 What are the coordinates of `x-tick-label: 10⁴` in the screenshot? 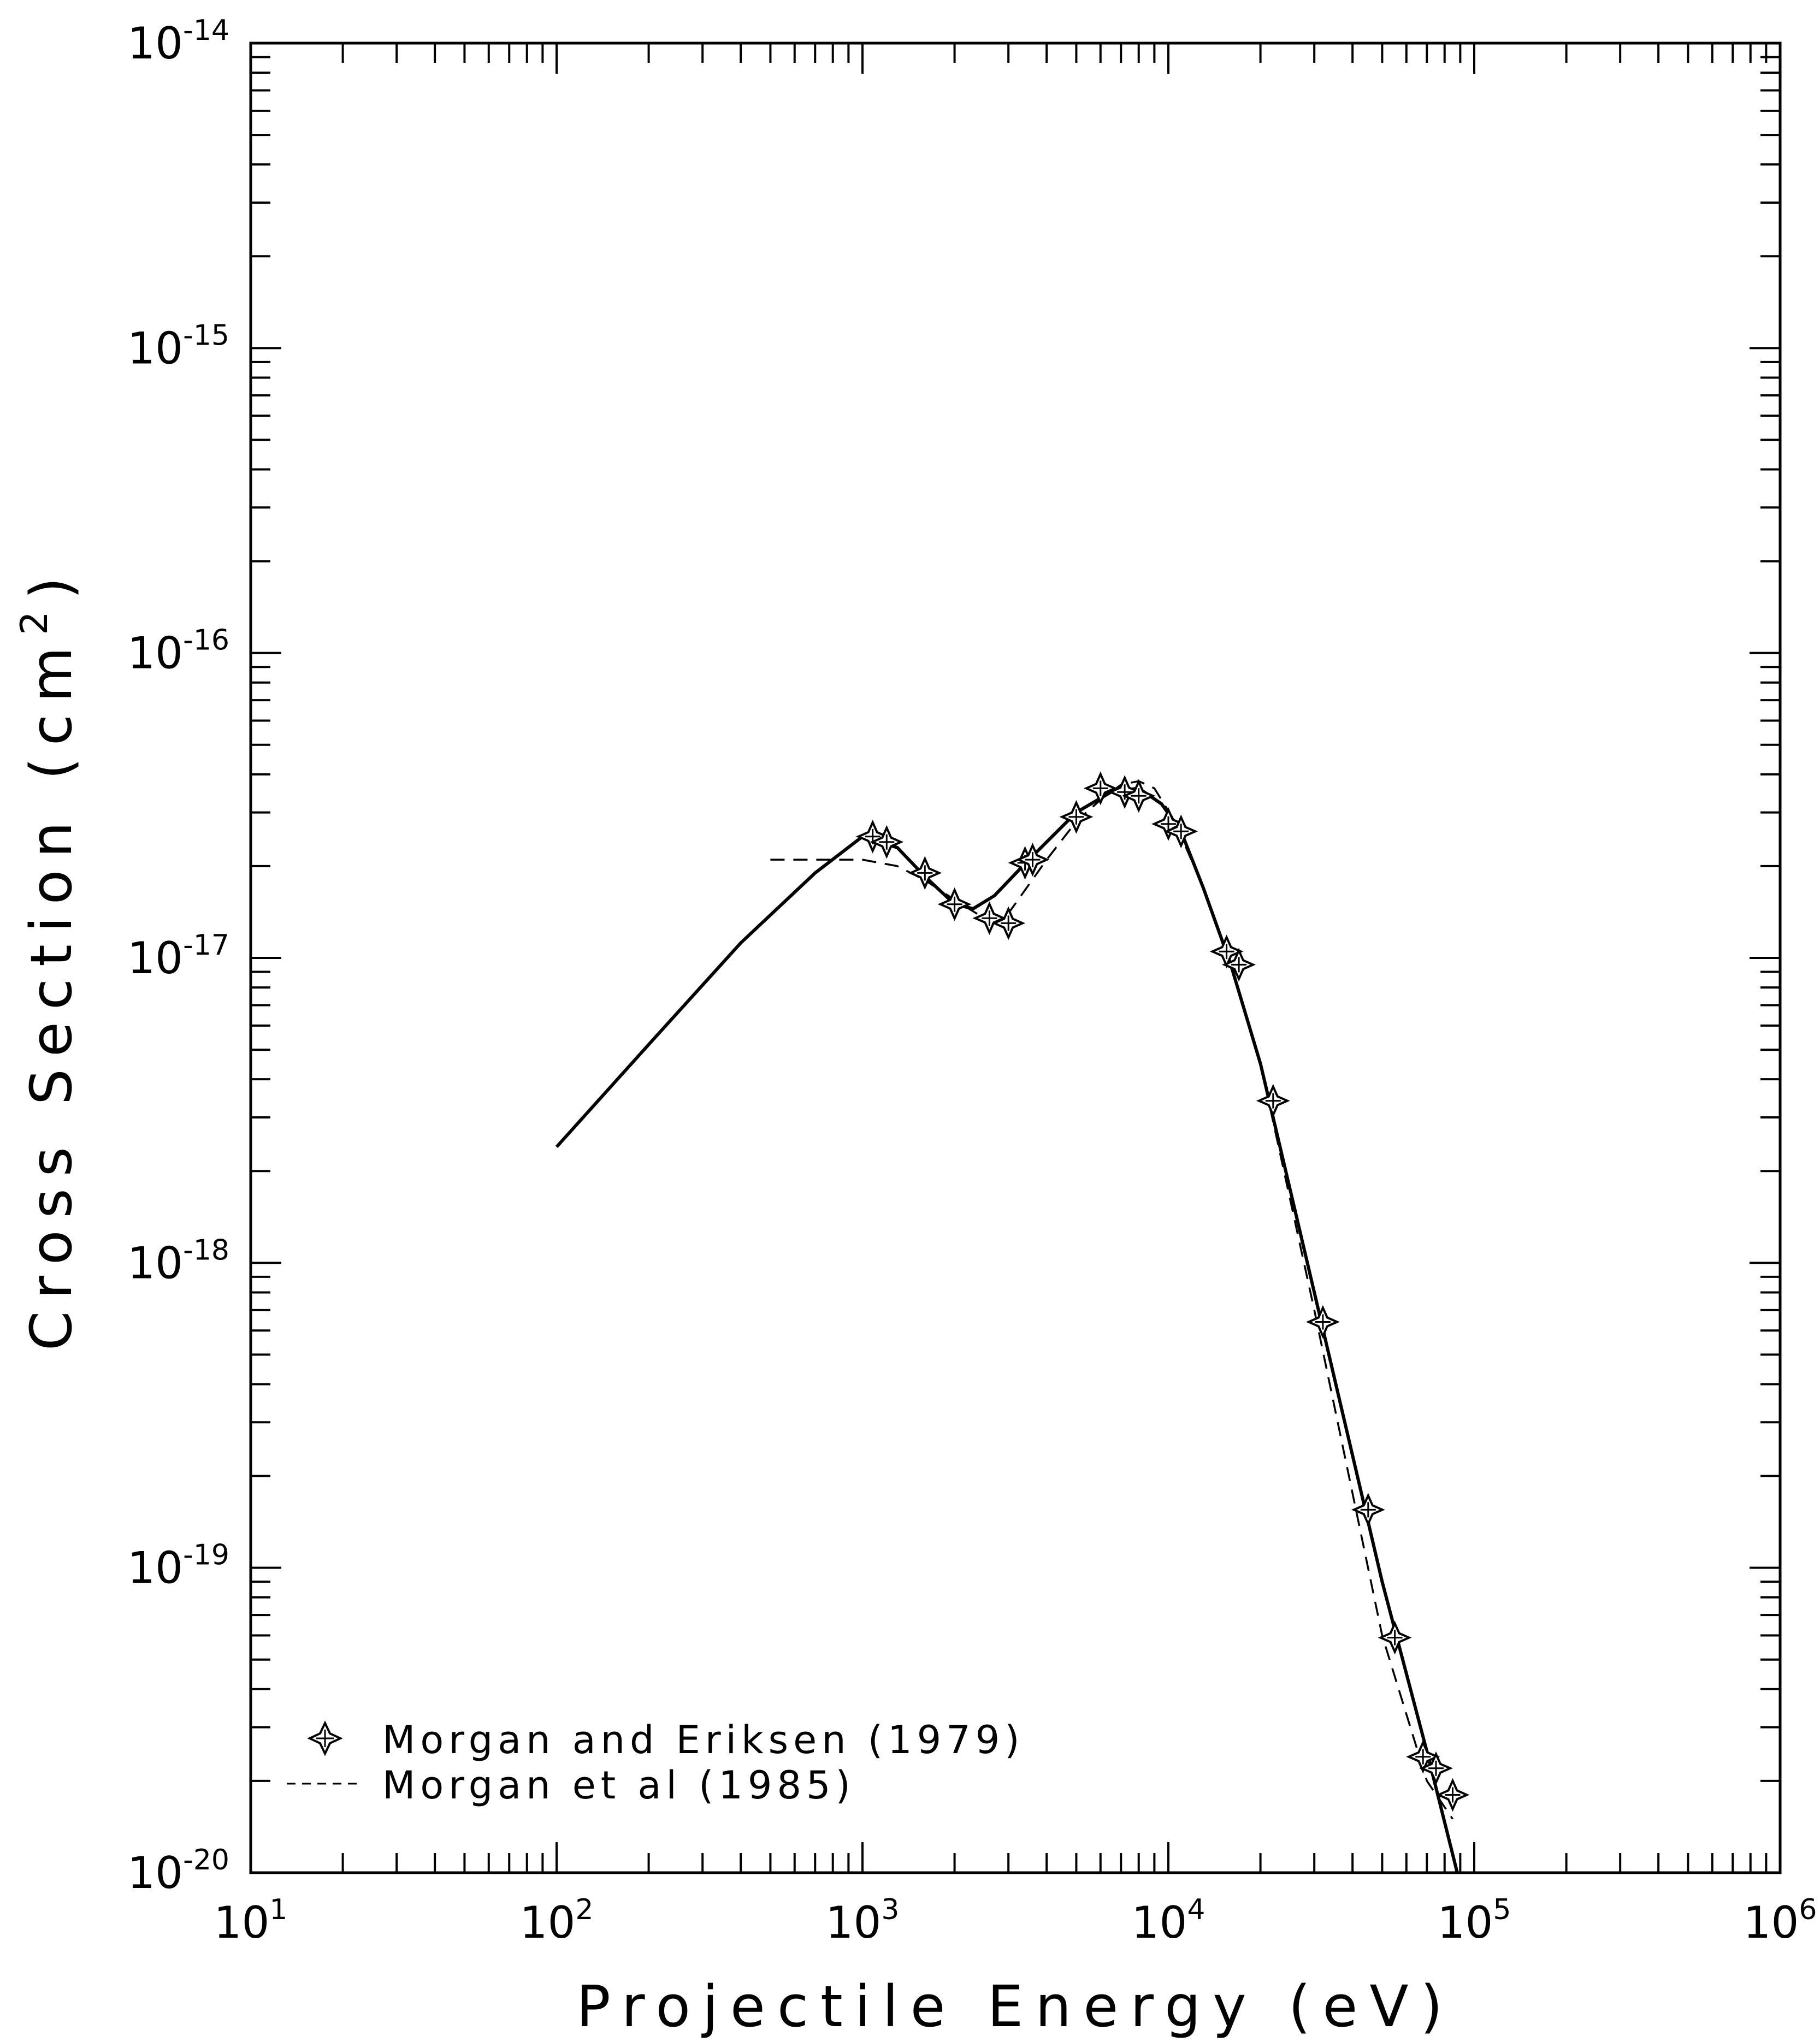 It's located at (1169, 1920).